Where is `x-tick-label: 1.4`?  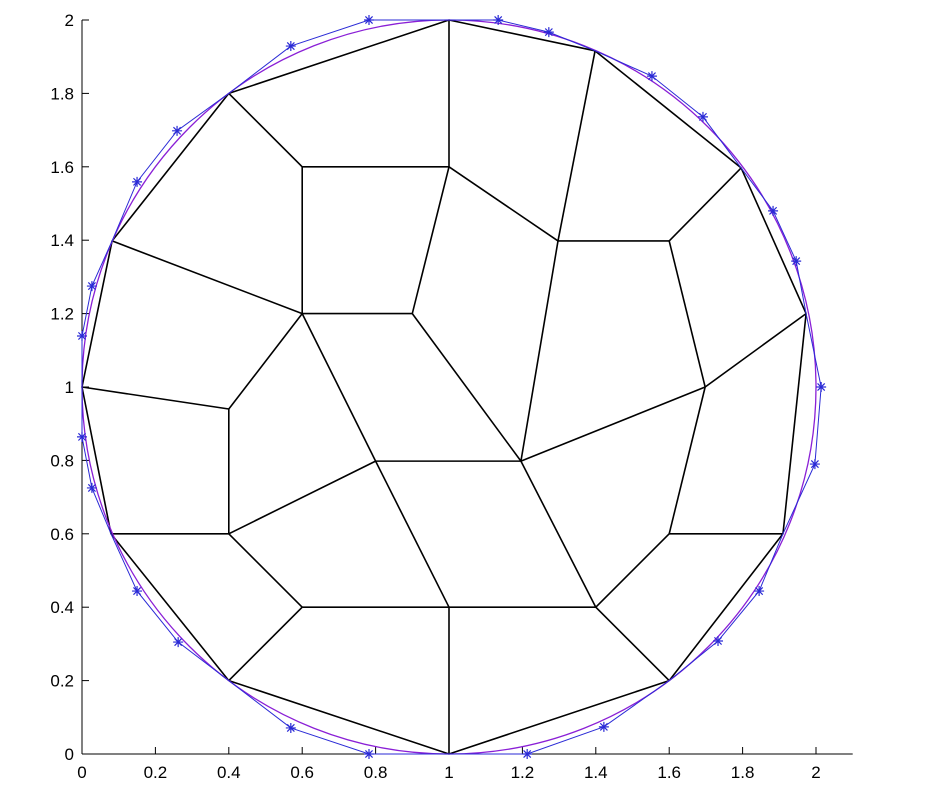 x-tick-label: 1.4 is located at coordinates (596, 772).